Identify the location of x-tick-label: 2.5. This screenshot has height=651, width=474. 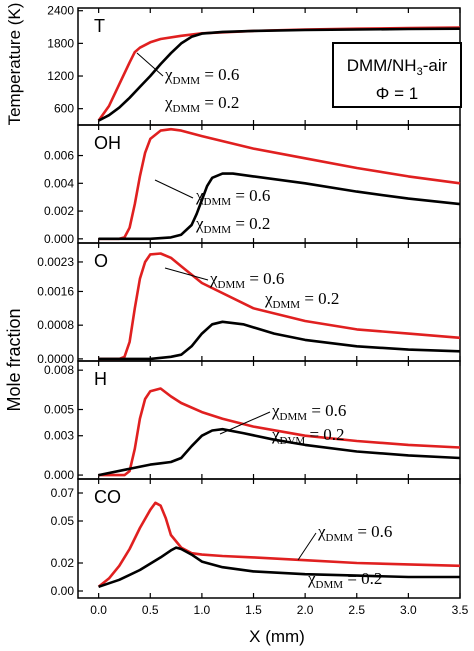
(356, 610).